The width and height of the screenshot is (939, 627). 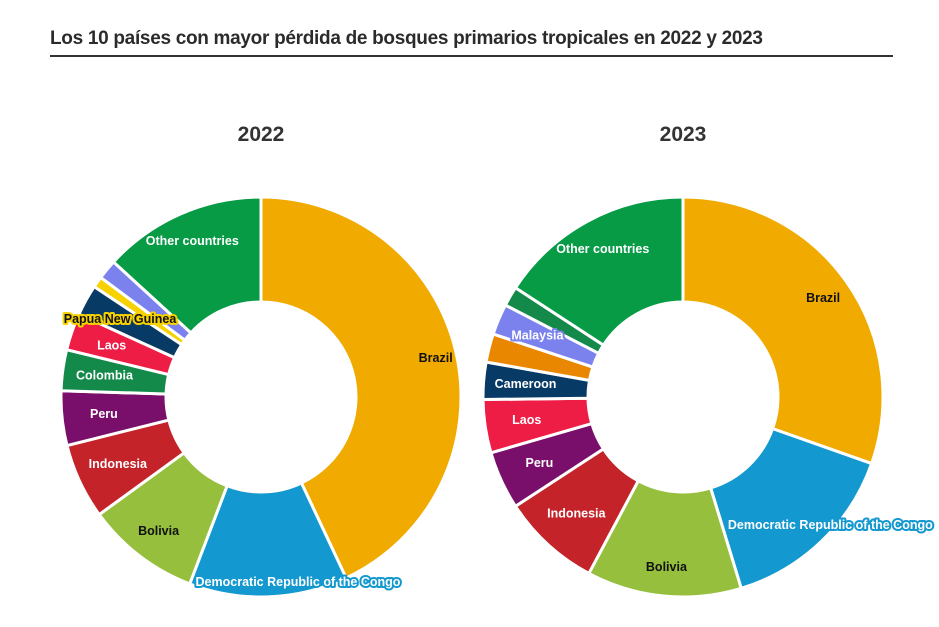 I want to click on label-bolivia-2023: Bolivia, so click(x=667, y=567).